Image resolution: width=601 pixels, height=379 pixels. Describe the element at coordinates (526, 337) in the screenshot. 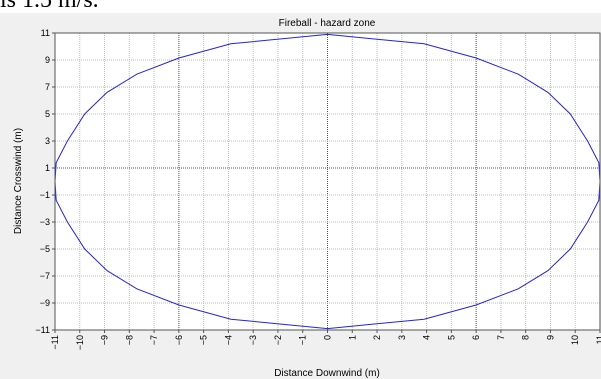

I see `x-tick-label: 8` at that location.